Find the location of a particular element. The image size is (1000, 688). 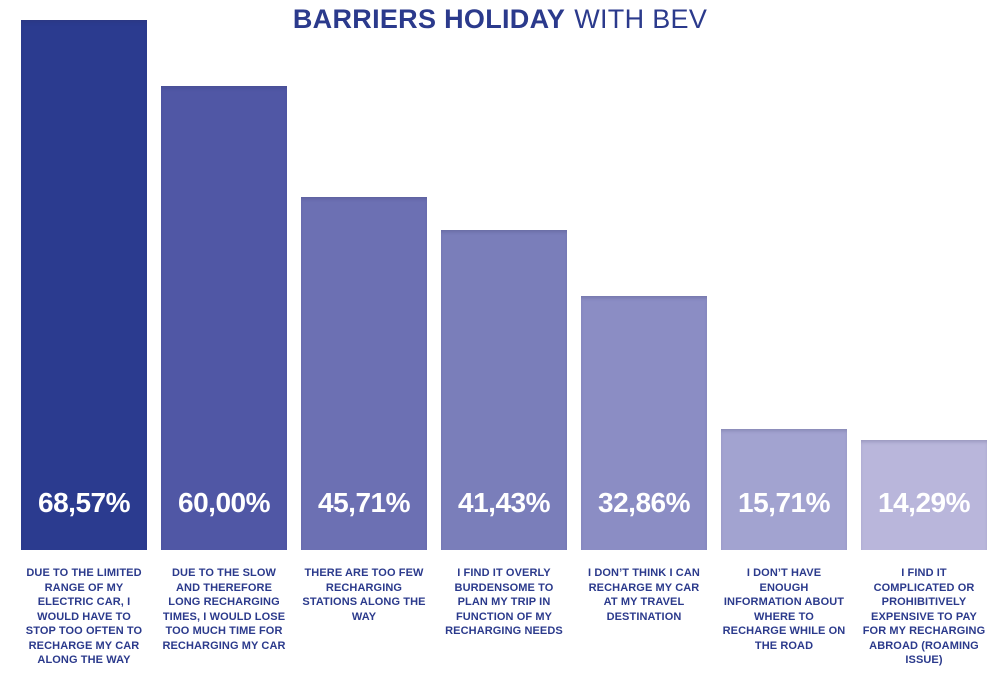

bar-value-label: 14,29% is located at coordinates (924, 502).